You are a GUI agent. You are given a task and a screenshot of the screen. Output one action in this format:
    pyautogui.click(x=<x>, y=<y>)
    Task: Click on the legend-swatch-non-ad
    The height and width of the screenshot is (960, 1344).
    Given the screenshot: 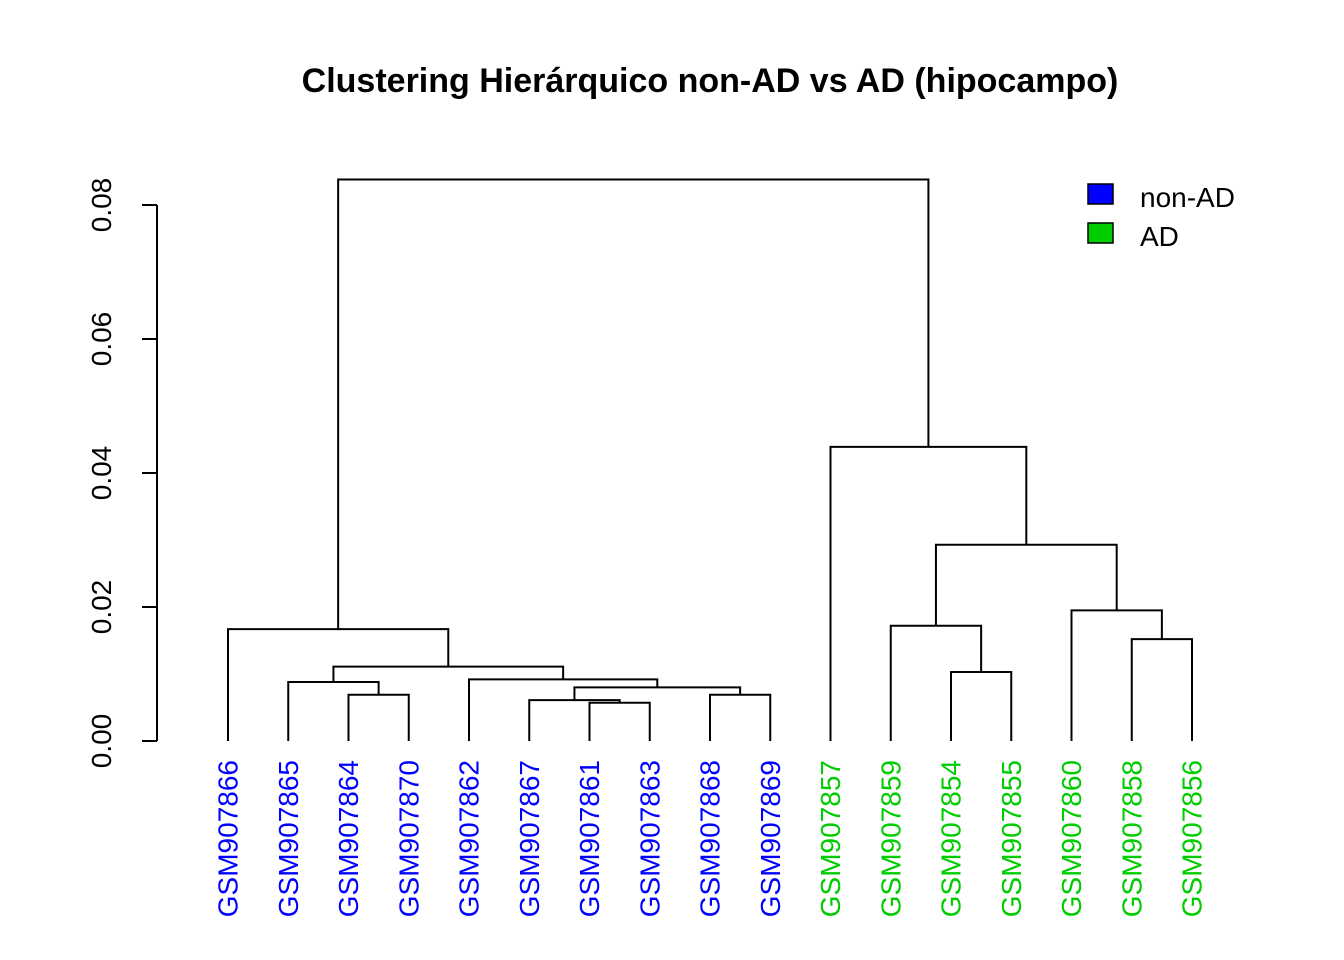 What is the action you would take?
    pyautogui.click(x=1100, y=194)
    